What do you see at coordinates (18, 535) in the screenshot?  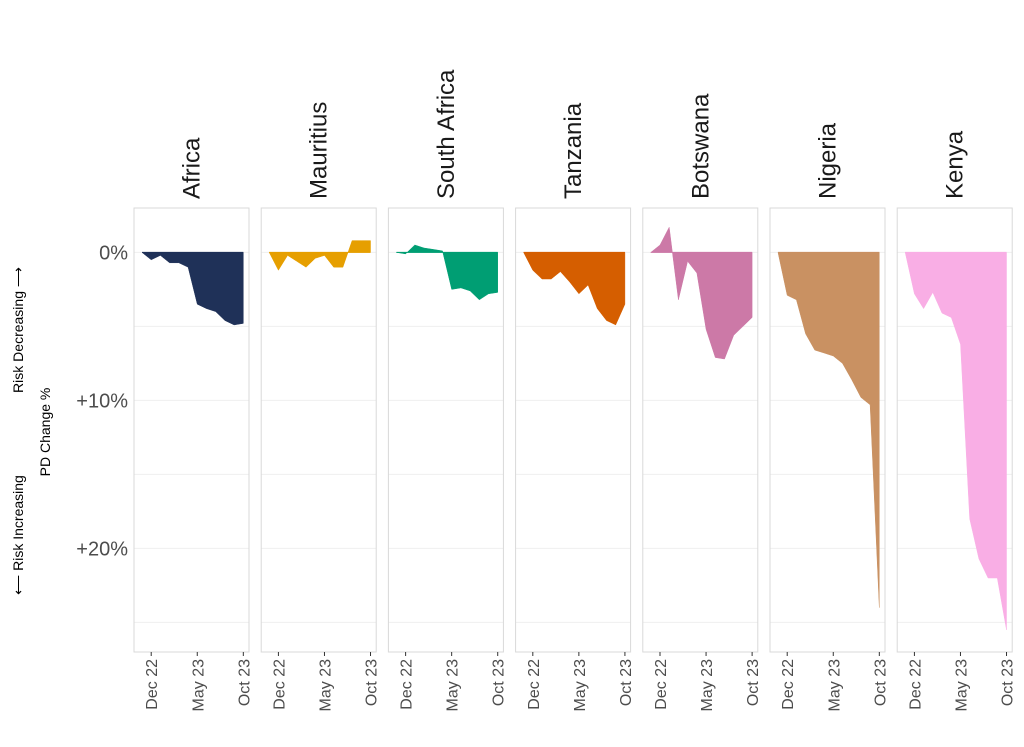 I see `risk-increasing-annotation: ⟵ Risk Increasing` at bounding box center [18, 535].